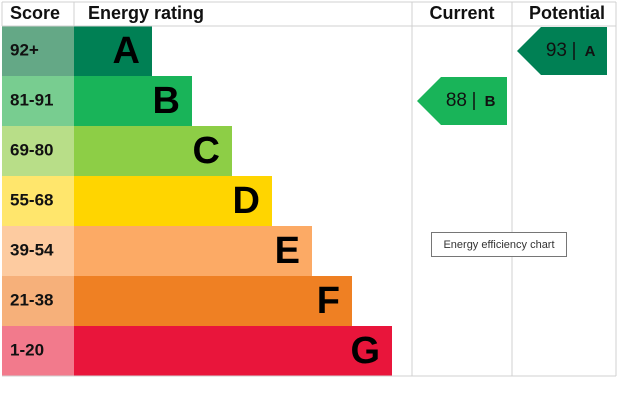 The image size is (617, 402). Describe the element at coordinates (287, 251) in the screenshot. I see `rating-letter: E` at that location.